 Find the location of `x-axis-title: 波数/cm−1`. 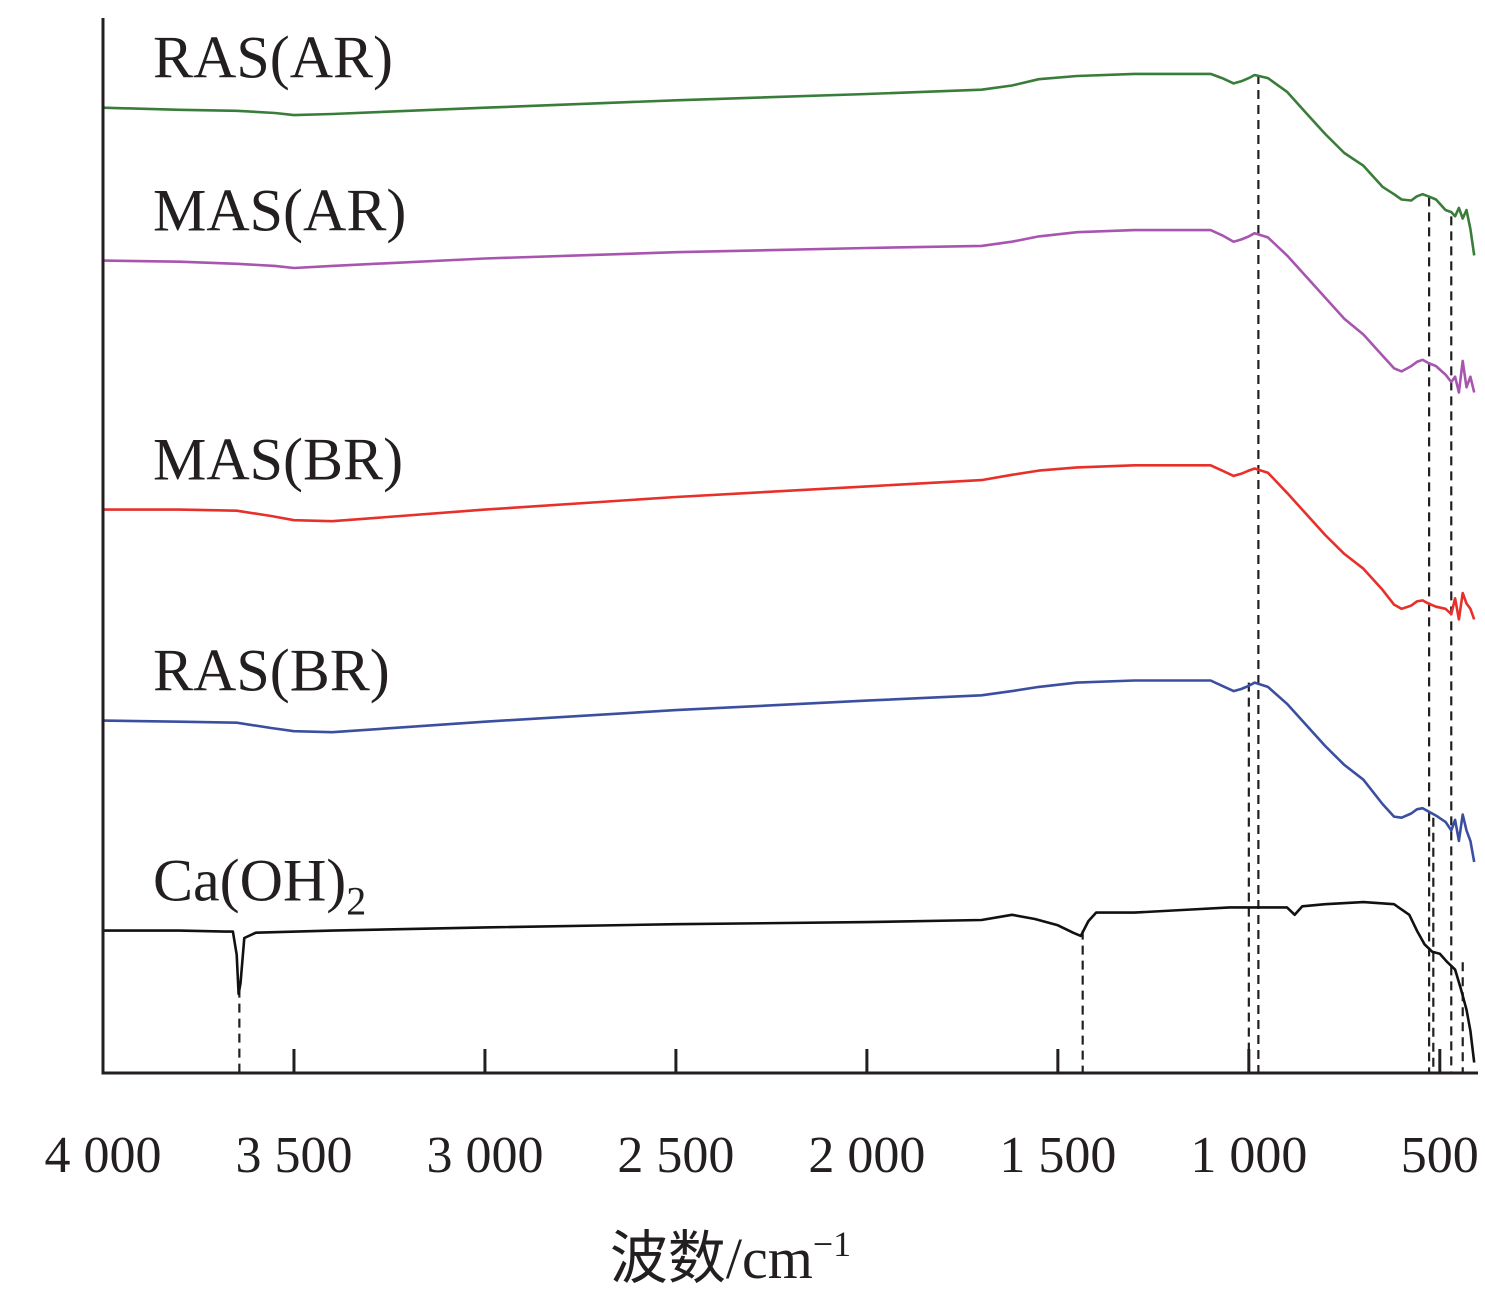

x-axis-title: 波数/cm−1 is located at coordinates (730, 1257).